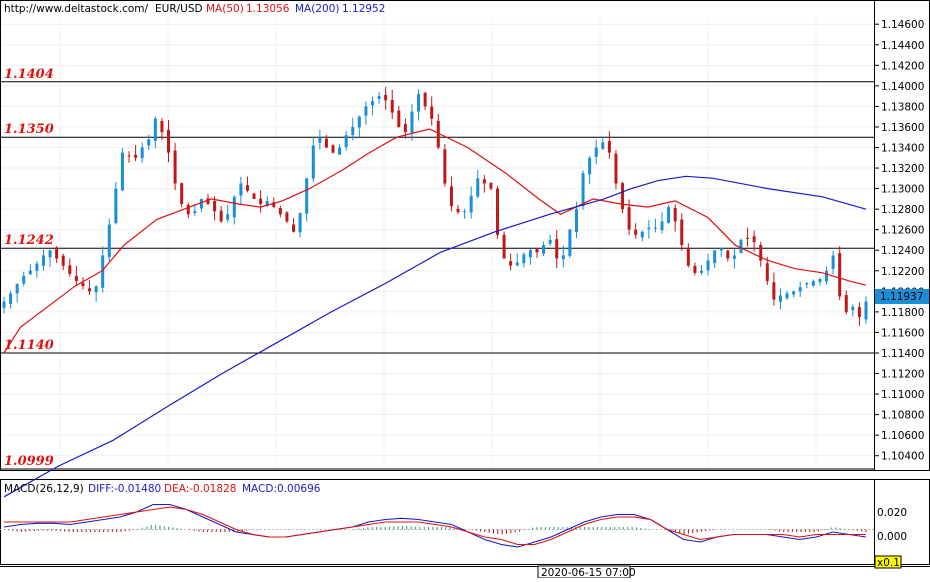  I want to click on zoom-label: x0.1, so click(888, 563).